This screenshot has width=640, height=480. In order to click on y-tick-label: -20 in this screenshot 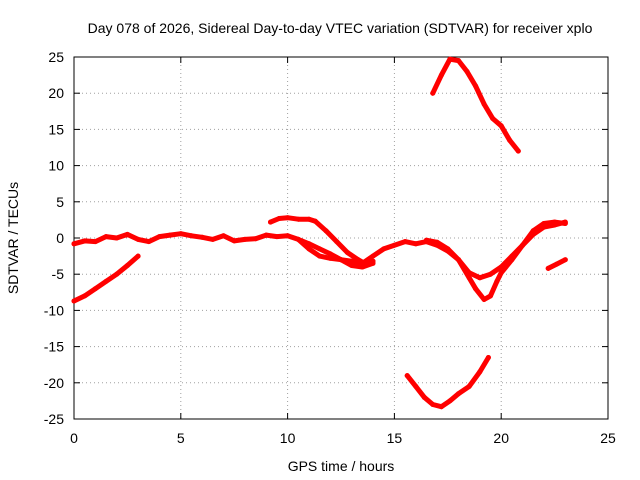, I will do `click(54, 383)`.